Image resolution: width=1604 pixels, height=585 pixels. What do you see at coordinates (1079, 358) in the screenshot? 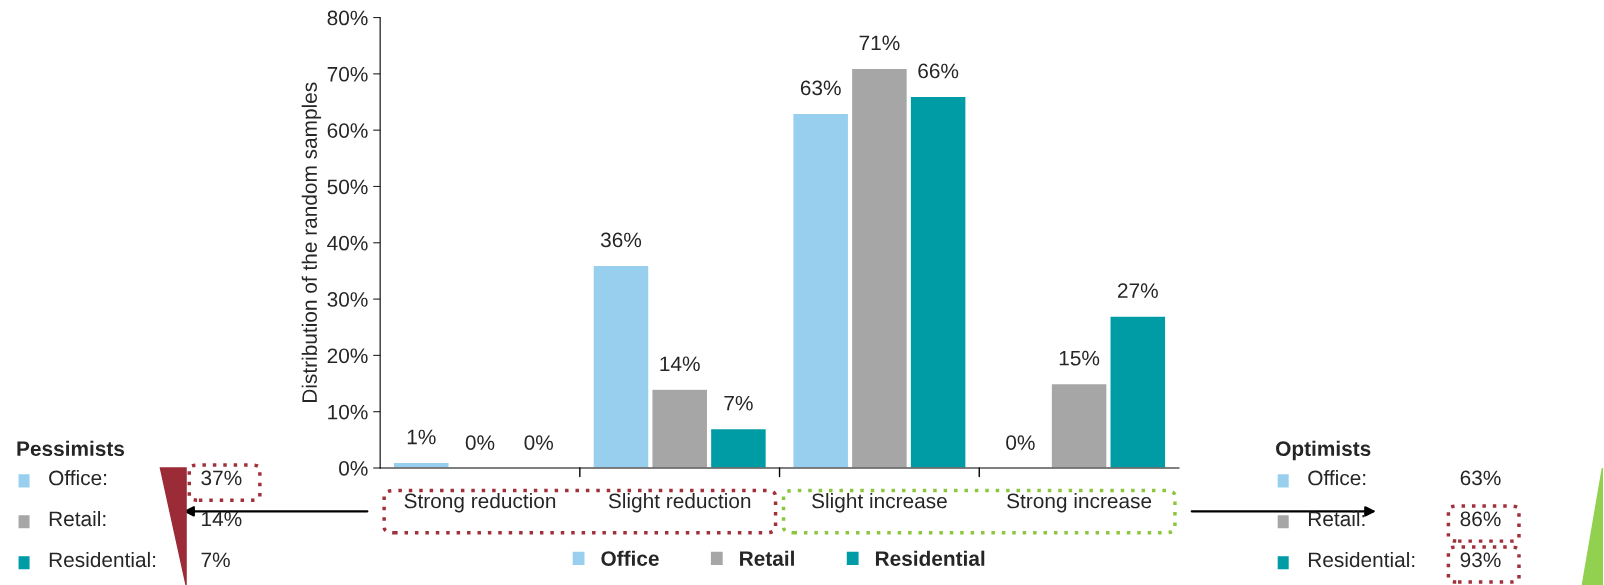
I see `text: 15%` at bounding box center [1079, 358].